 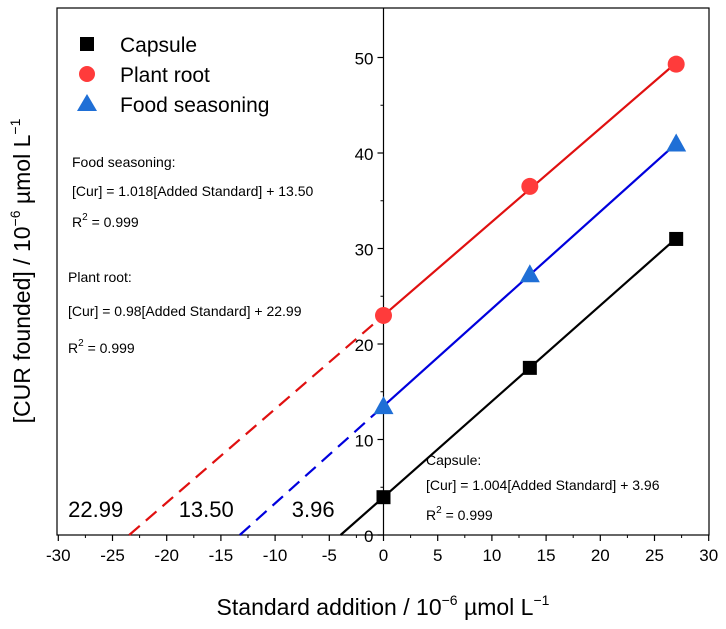 I want to click on intercept-label-0: 3.96, so click(x=313, y=509).